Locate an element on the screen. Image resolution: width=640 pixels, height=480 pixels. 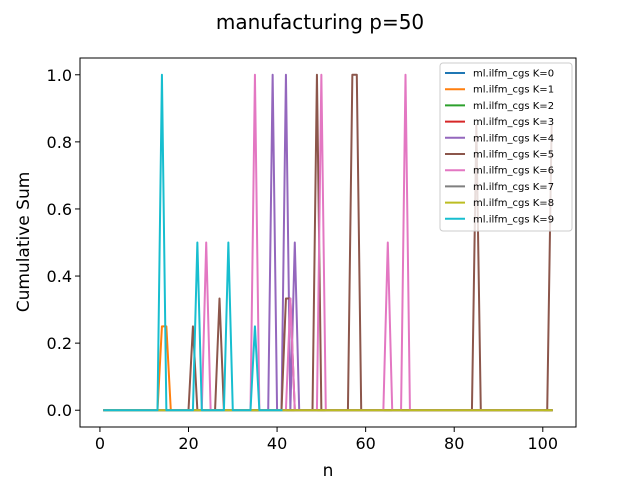
series-line-k4 is located at coordinates (284, 242).